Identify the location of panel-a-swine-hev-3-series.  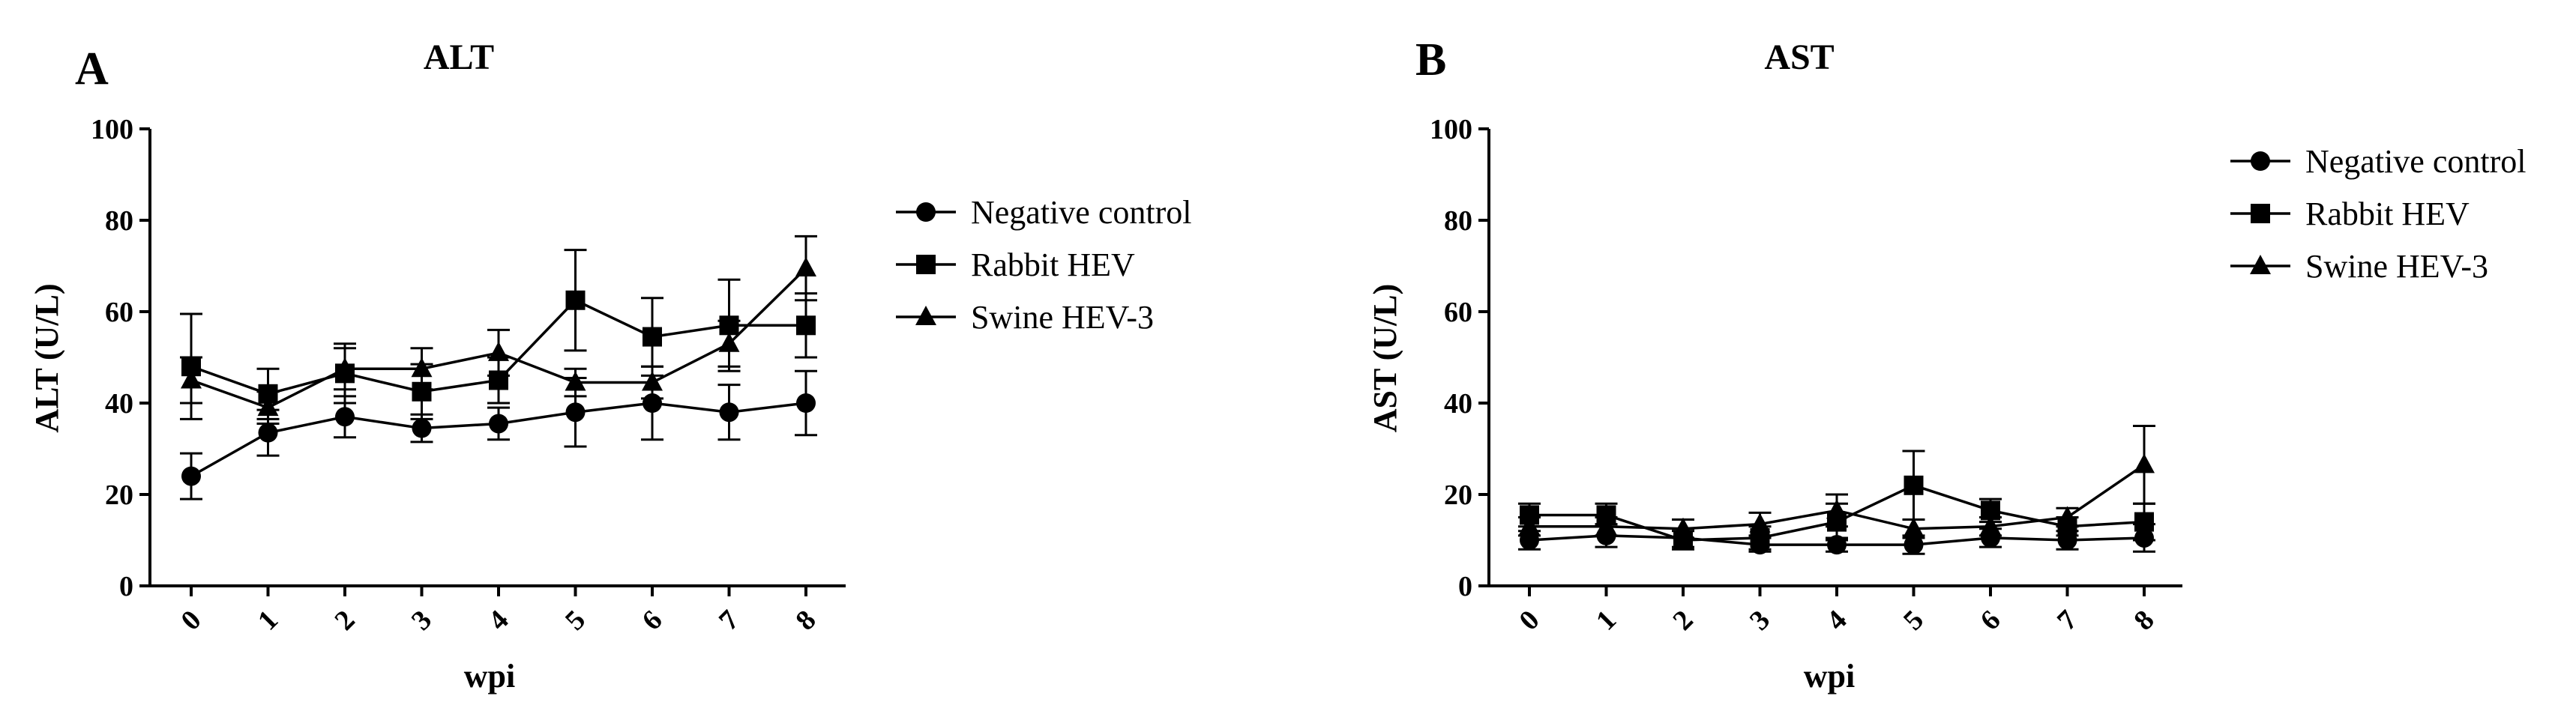
(499, 330).